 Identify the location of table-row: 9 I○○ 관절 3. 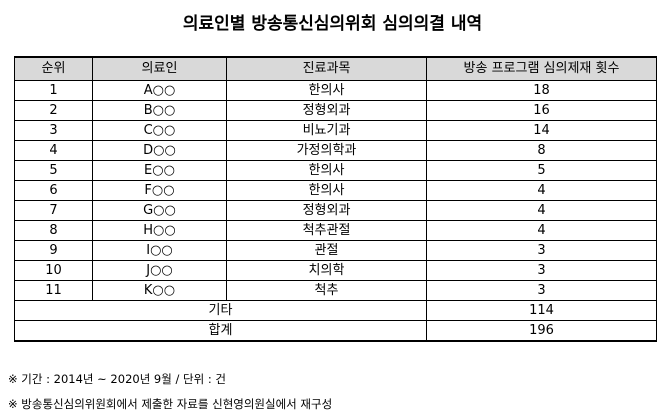
(335, 250).